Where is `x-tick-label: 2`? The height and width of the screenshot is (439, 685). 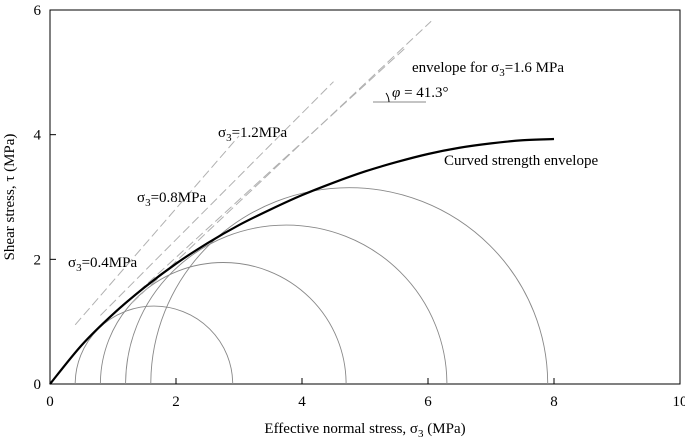 x-tick-label: 2 is located at coordinates (176, 402).